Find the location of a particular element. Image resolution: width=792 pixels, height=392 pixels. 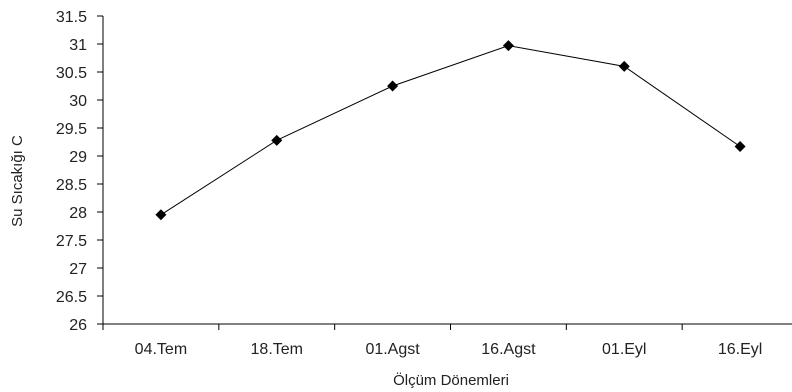

x-tick-label: 04.Tem is located at coordinates (161, 349).